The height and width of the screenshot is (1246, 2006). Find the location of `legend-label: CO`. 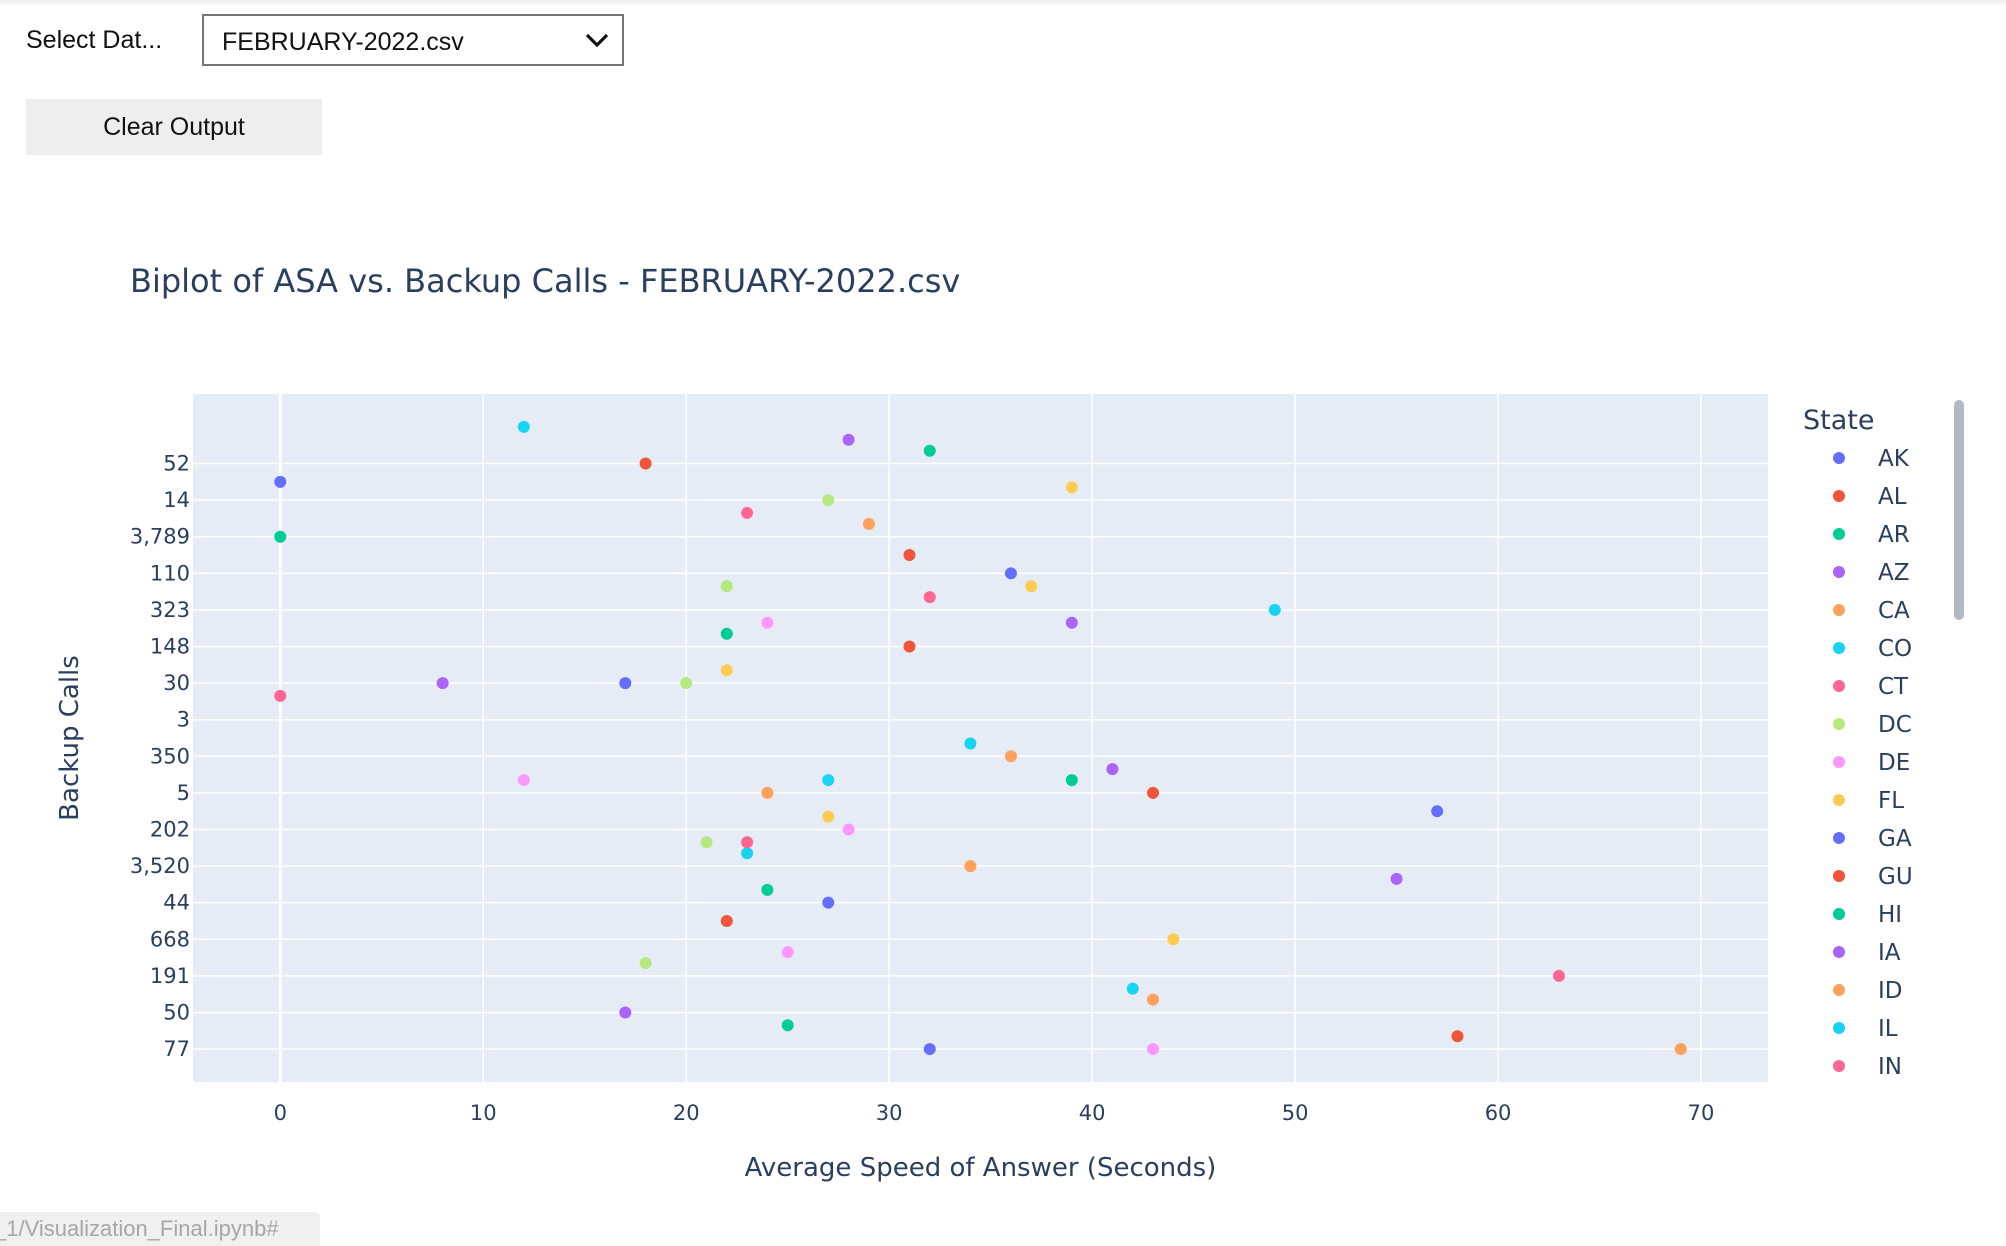

legend-label: CO is located at coordinates (1895, 649).